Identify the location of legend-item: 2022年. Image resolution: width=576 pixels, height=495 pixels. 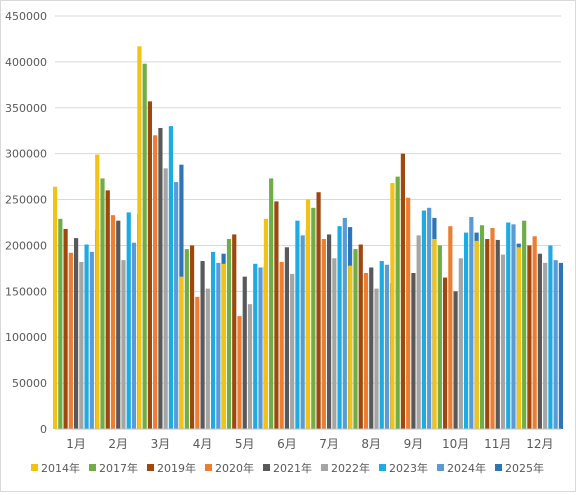
(345, 468).